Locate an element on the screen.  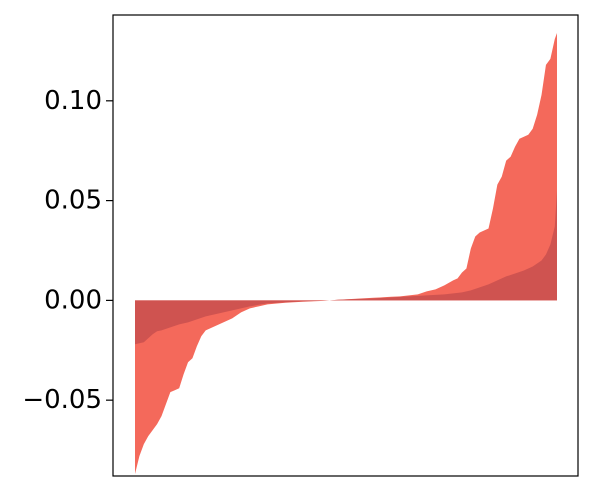
y-tick-label: −0.05 is located at coordinates (62, 400).